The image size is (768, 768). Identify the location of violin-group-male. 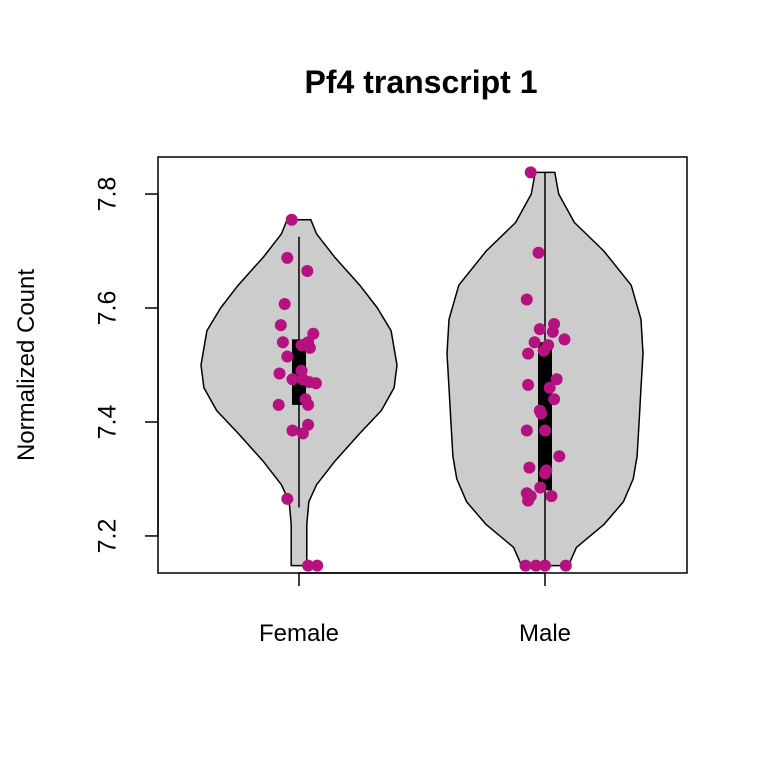
(545, 369).